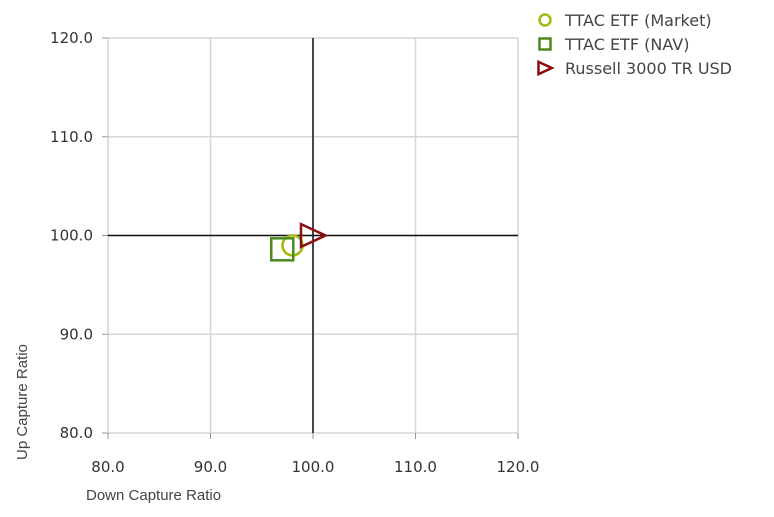  What do you see at coordinates (76, 334) in the screenshot?
I see `y-tick-label: 90.0` at bounding box center [76, 334].